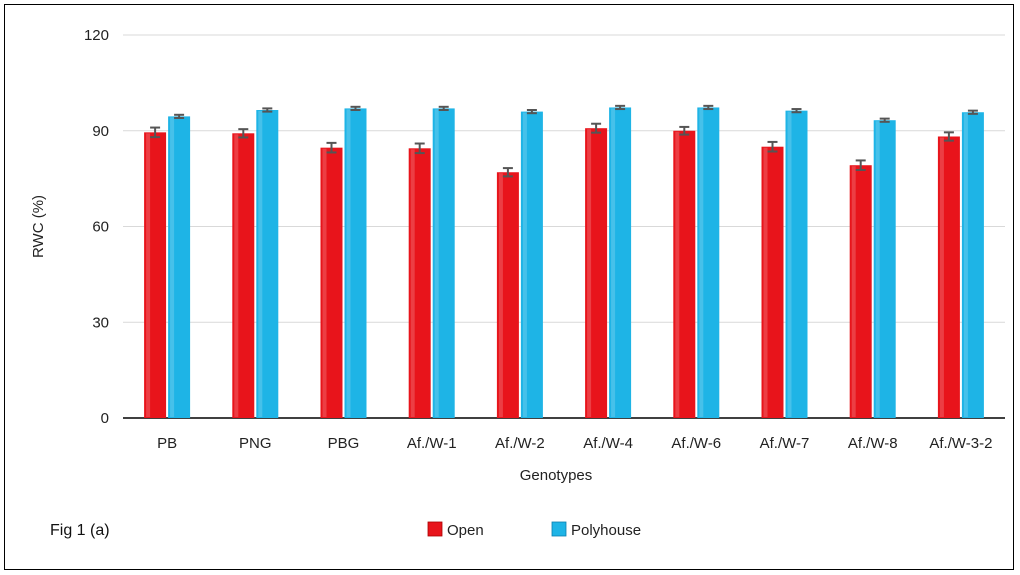 This screenshot has height=575, width=1020. What do you see at coordinates (465, 530) in the screenshot?
I see `legend-label-open: Open` at bounding box center [465, 530].